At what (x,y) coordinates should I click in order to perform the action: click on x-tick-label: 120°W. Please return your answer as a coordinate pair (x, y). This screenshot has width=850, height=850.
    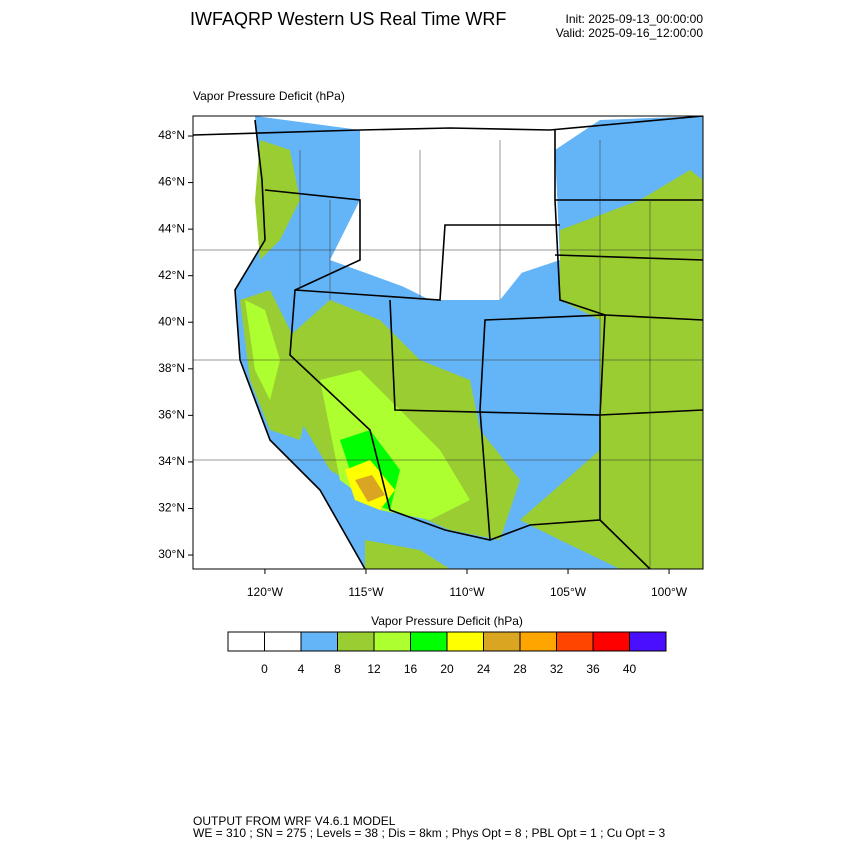
    Looking at the image, I should click on (265, 592).